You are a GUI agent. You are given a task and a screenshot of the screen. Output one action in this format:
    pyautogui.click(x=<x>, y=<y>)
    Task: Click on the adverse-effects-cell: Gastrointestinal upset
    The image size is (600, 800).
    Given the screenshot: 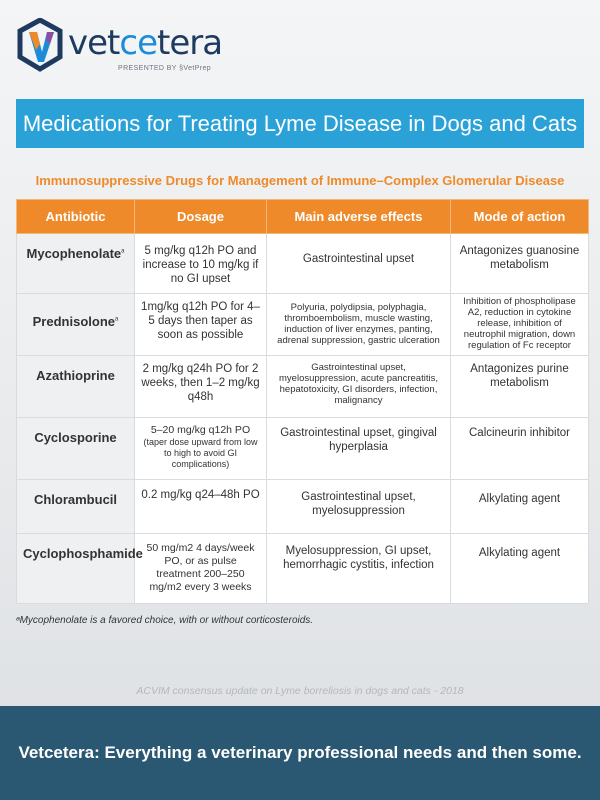 What is the action you would take?
    pyautogui.click(x=358, y=263)
    